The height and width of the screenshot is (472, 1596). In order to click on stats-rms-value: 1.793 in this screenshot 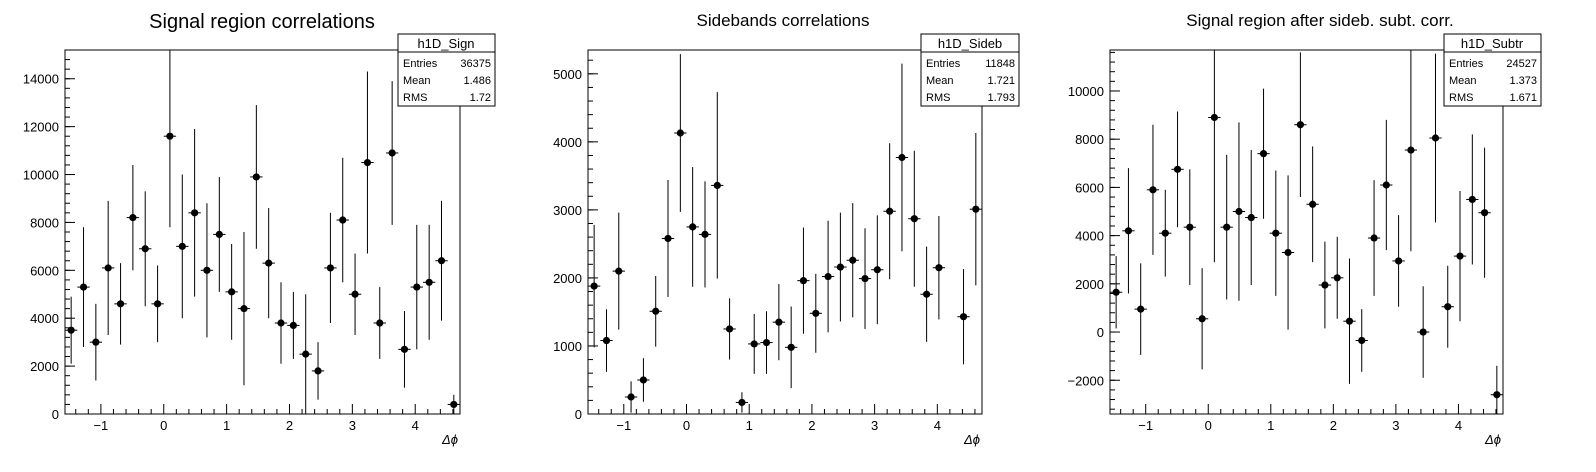, I will do `click(1001, 98)`.